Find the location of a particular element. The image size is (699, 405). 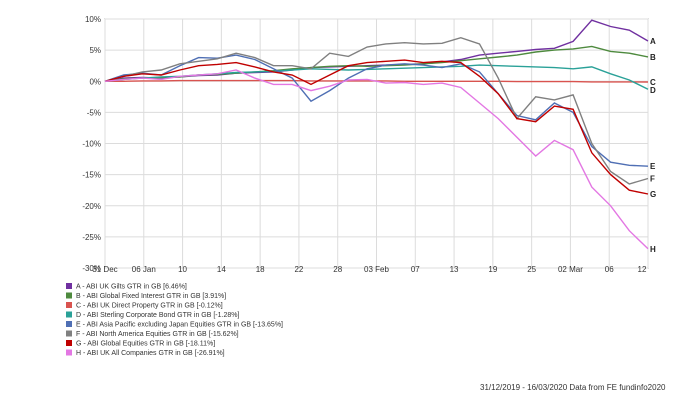

end-label-c: C is located at coordinates (653, 82).